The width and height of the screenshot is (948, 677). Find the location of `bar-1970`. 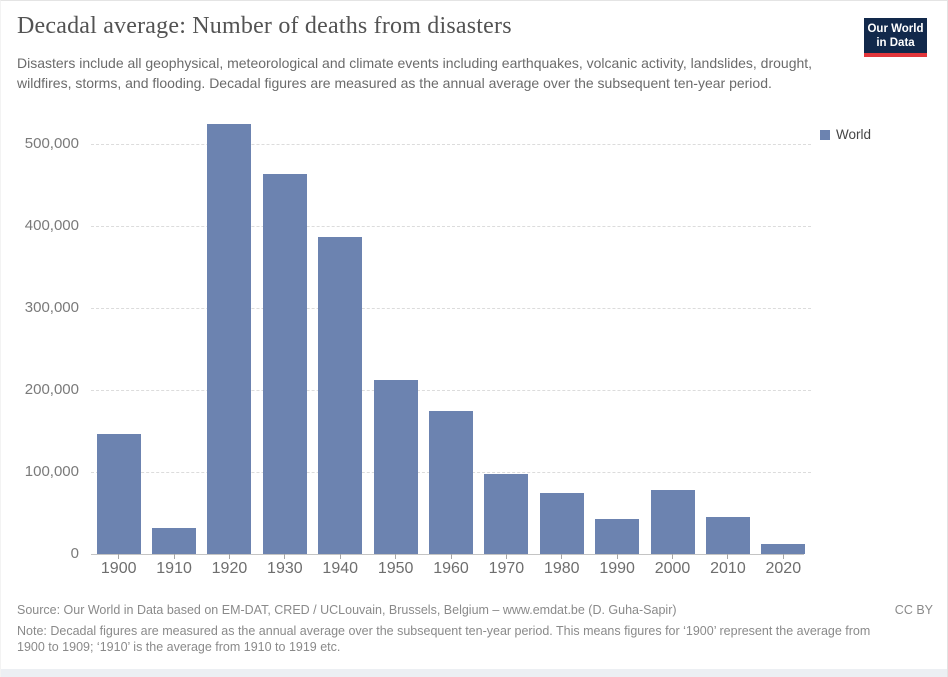

bar-1970 is located at coordinates (506, 513).